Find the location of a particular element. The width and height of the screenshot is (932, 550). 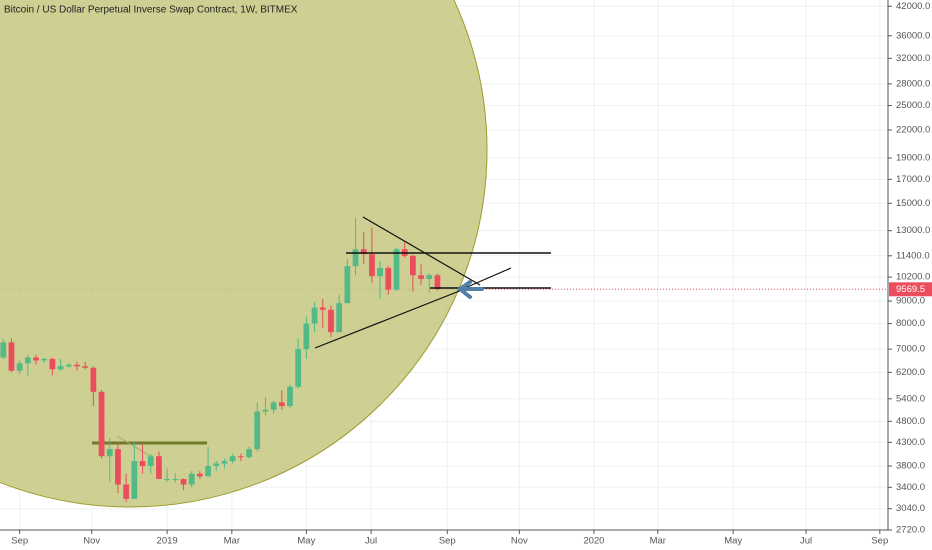

y-tick-label: 15000.0 is located at coordinates (913, 203).